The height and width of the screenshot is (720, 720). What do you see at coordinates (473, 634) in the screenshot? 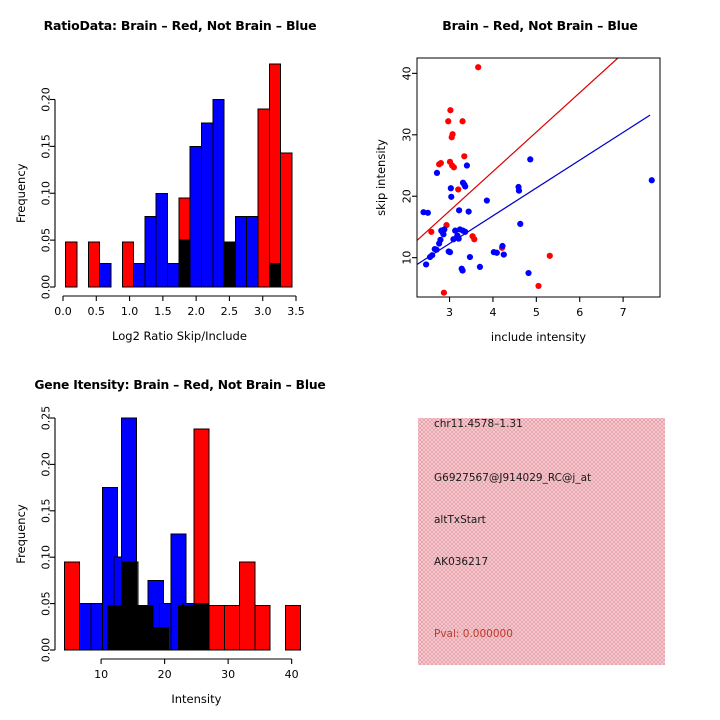
I see `info-pval: Pval: 0.000000` at bounding box center [473, 634].